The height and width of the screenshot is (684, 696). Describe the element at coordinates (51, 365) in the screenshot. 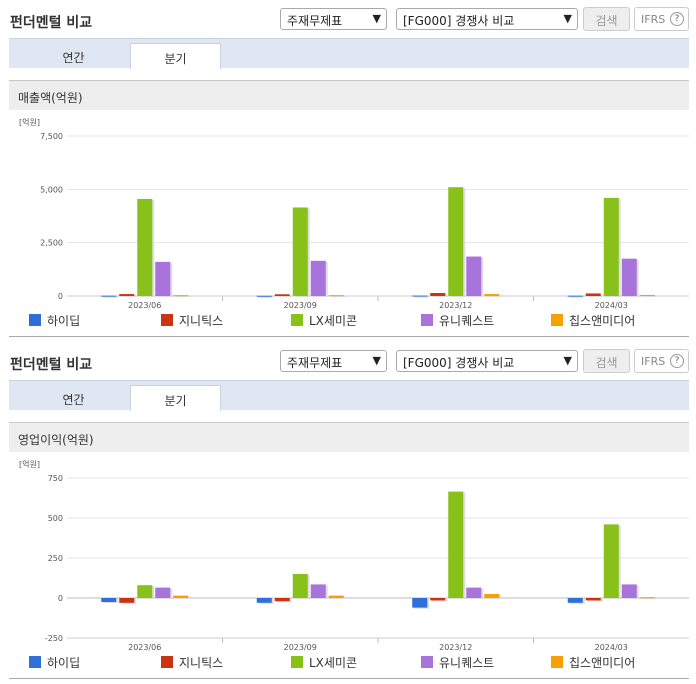

I see `panel-title: 펀더멘털 비교` at that location.